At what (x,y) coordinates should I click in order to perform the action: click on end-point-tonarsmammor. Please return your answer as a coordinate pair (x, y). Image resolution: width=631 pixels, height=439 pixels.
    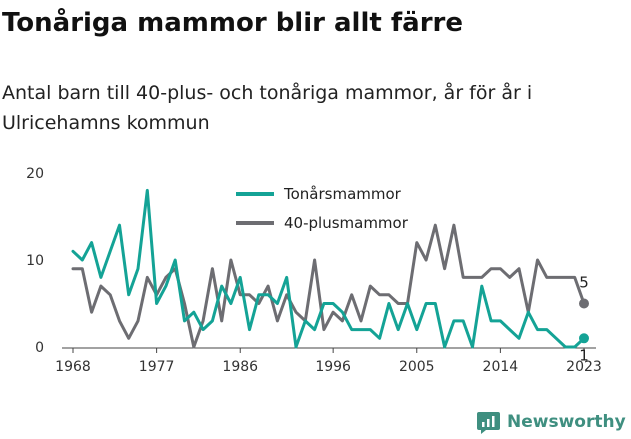
    Looking at the image, I should click on (584, 338).